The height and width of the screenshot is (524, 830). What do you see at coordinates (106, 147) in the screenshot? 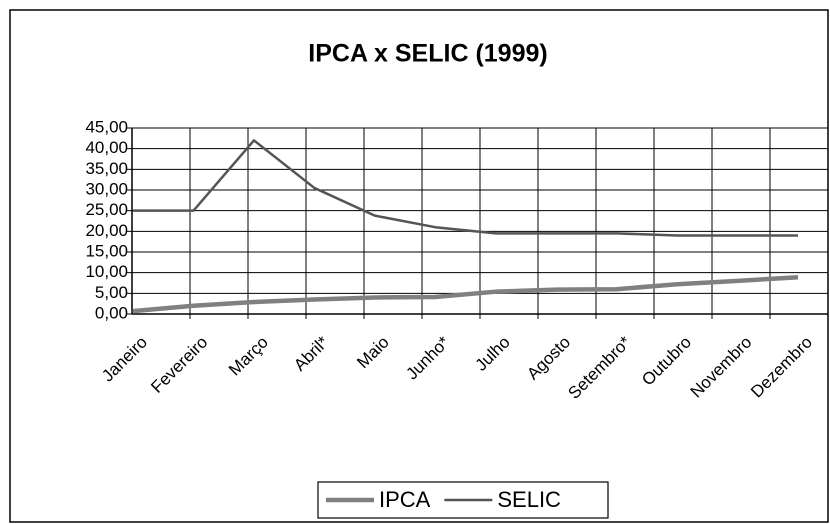
I see `y-tick-label: 40,00` at bounding box center [106, 147].